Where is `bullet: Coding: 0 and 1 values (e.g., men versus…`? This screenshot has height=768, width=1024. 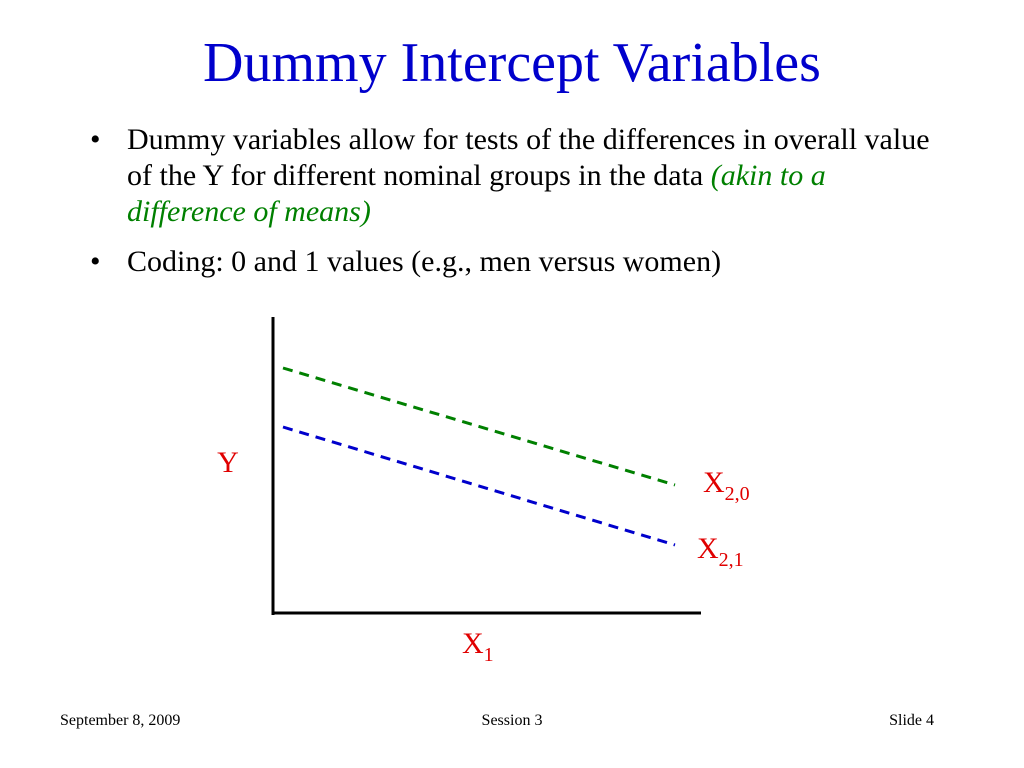 bullet: Coding: 0 and 1 values (e.g., men versus… is located at coordinates (515, 262).